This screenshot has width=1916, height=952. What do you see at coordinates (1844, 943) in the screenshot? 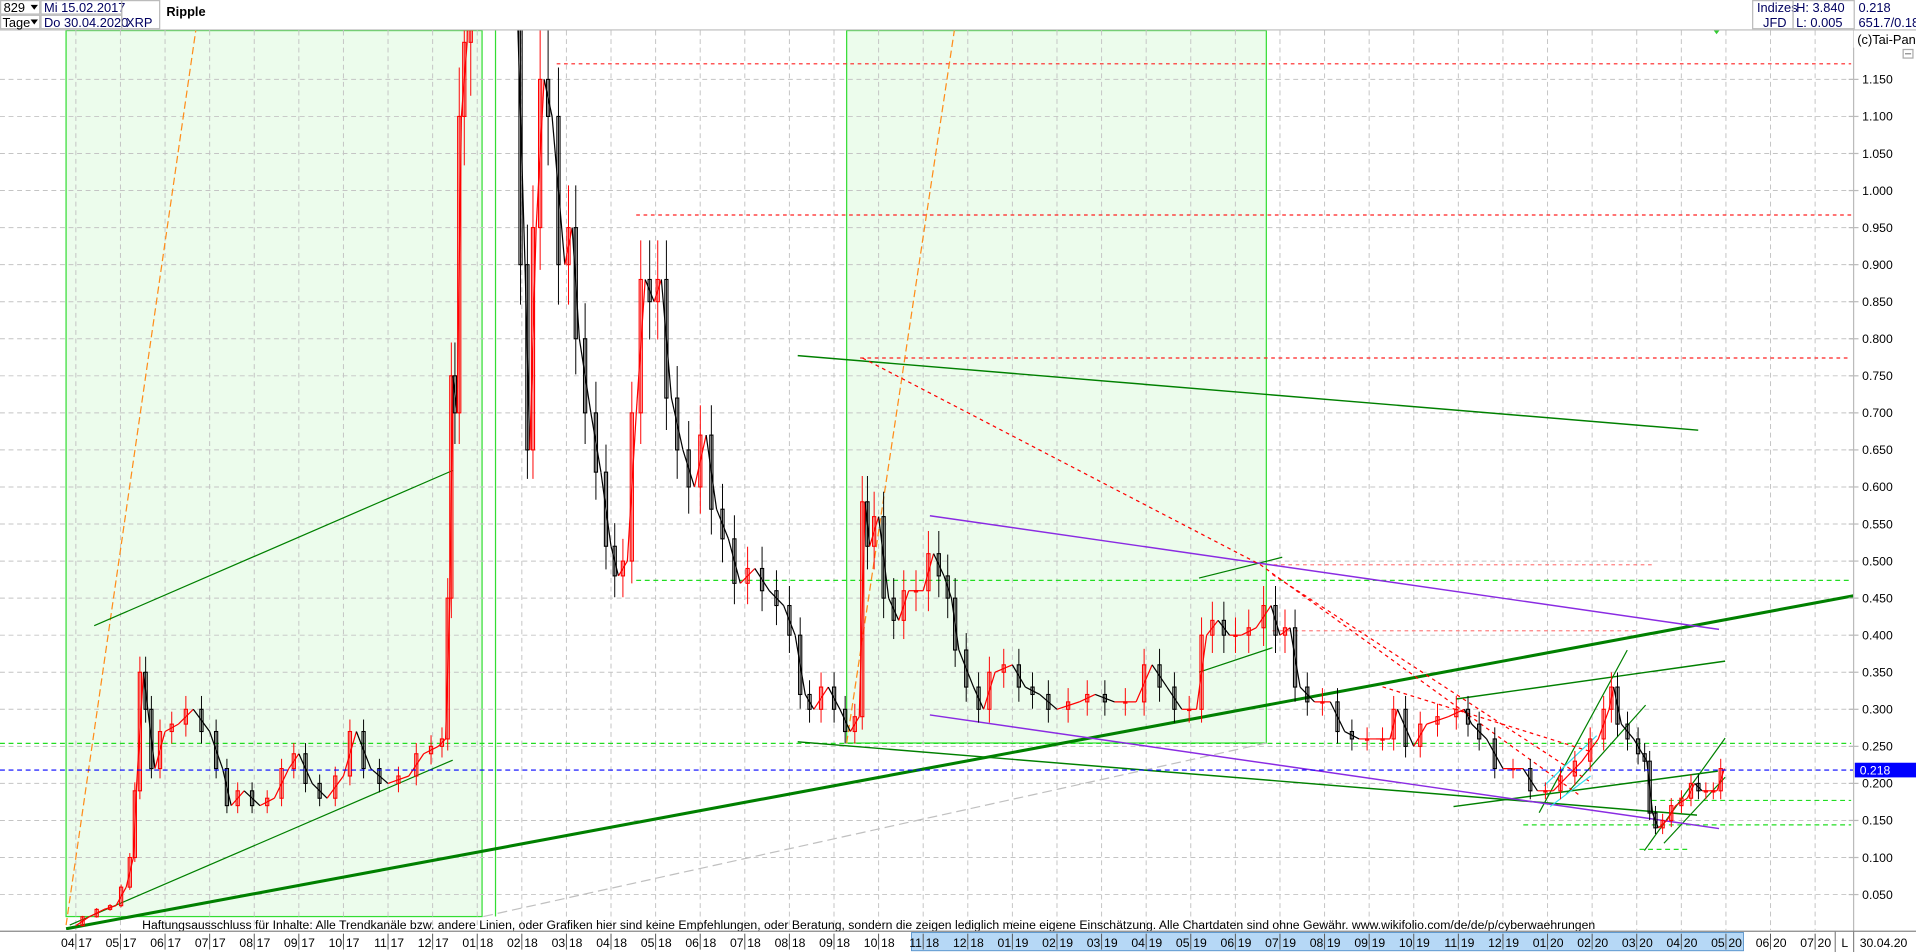
I see `axis-mode-label: L` at bounding box center [1844, 943].